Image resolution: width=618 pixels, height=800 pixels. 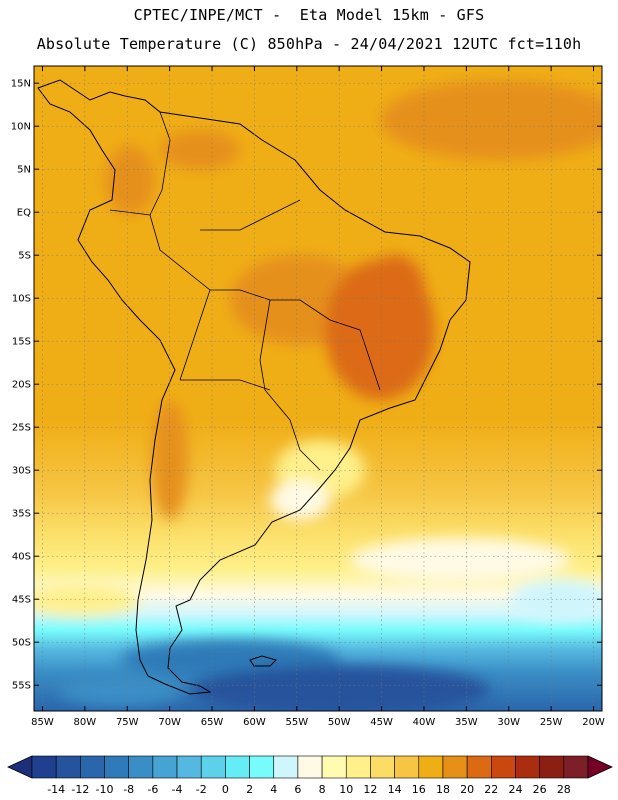 I want to click on lat-tick-label: 5S, so click(x=24, y=256).